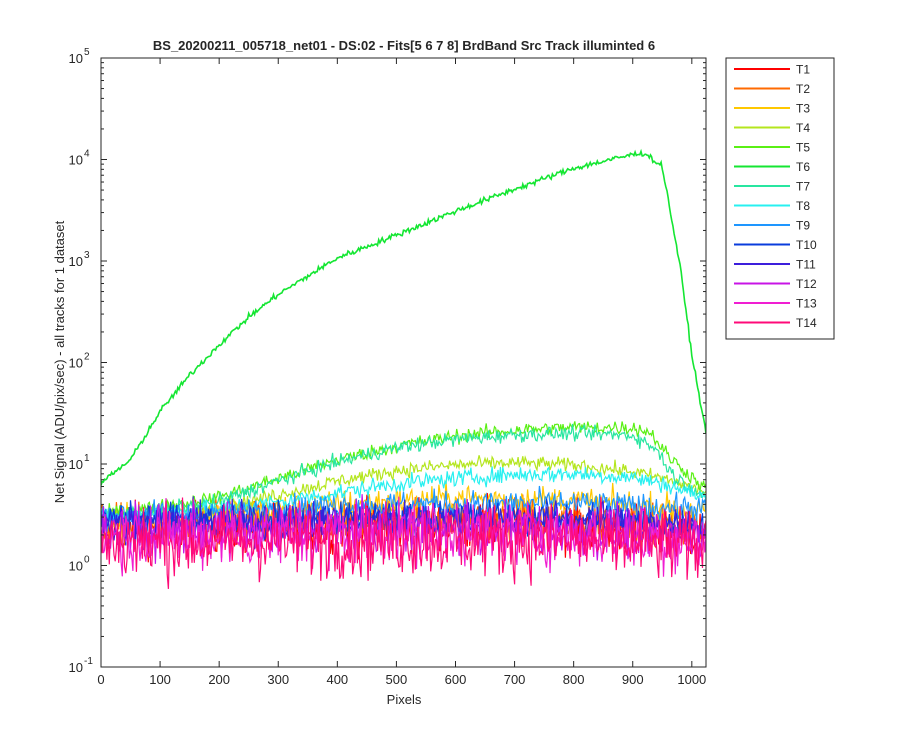  Describe the element at coordinates (278, 679) in the screenshot. I see `x-tick-label: 300` at that location.